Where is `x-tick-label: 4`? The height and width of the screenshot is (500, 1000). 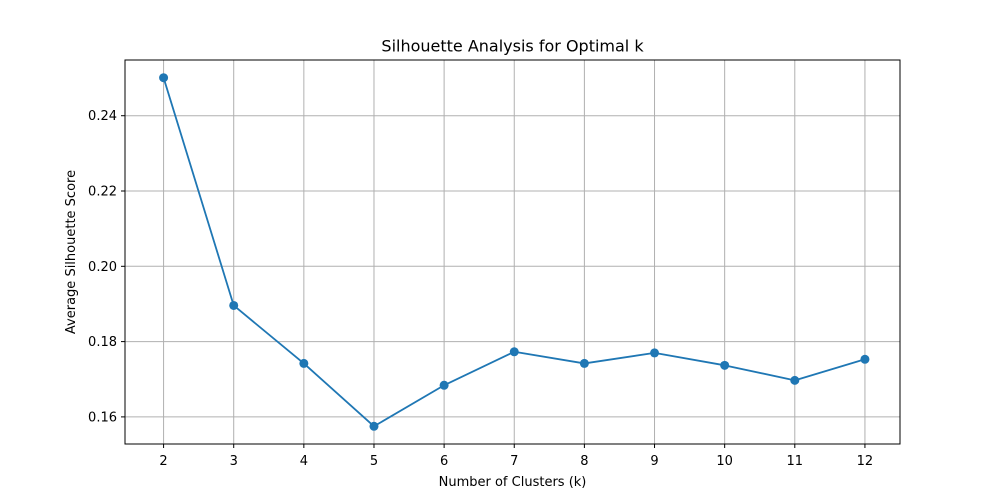 x-tick-label: 4 is located at coordinates (304, 461).